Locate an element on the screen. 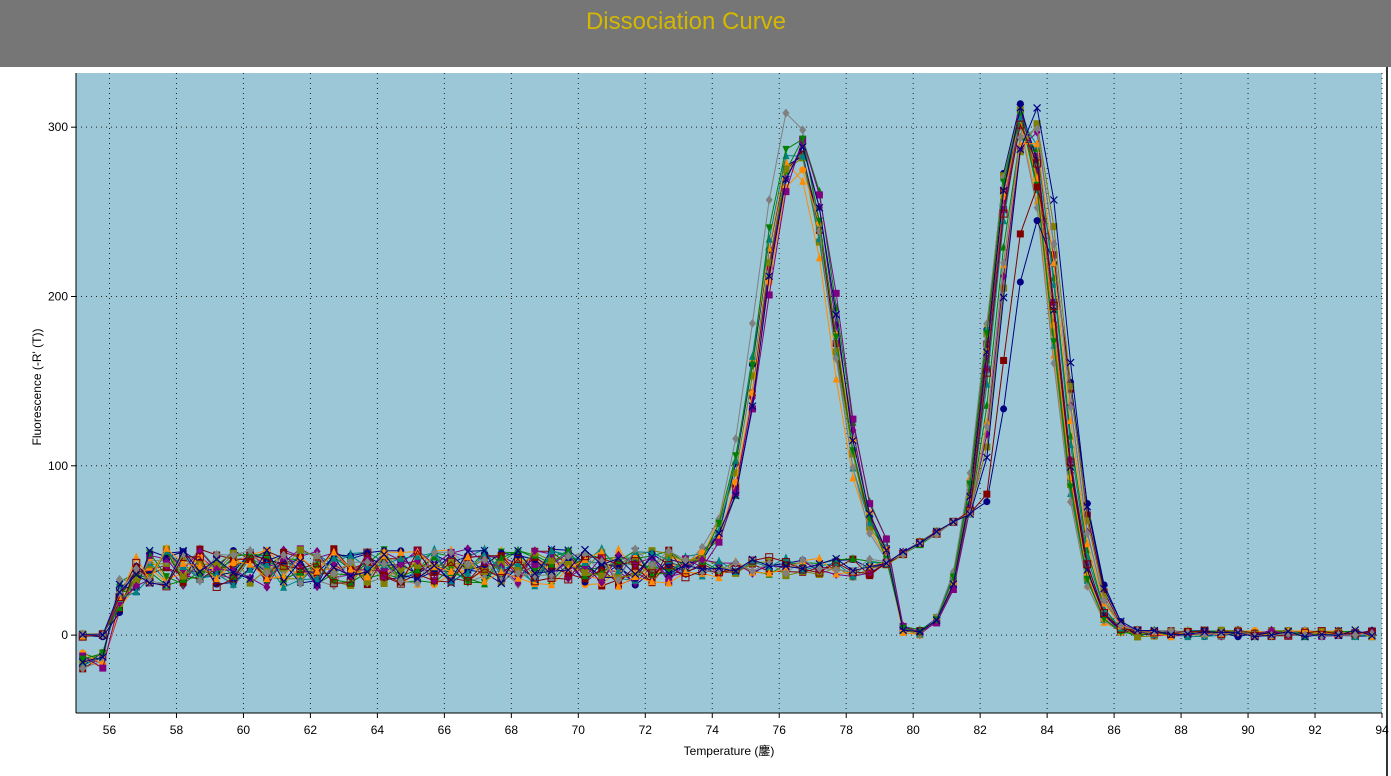 This screenshot has height=776, width=1391. title-bar: Dissociation Curve is located at coordinates (695, 33).